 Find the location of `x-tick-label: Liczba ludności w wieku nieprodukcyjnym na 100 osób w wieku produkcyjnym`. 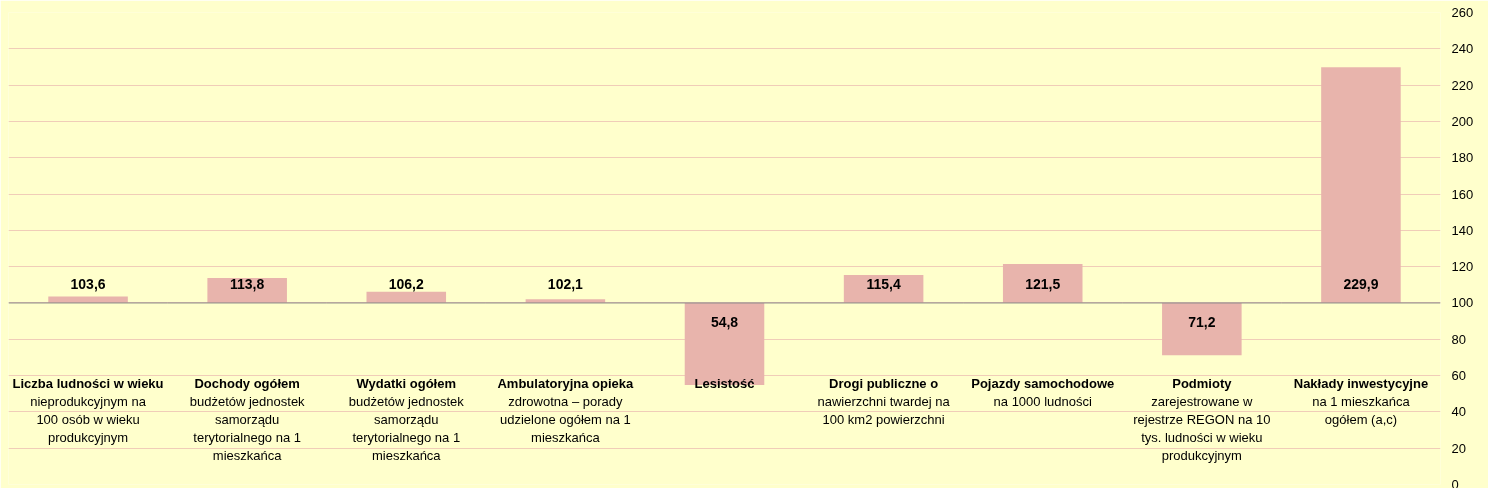

x-tick-label: Liczba ludności w wieku nieprodukcyjnym na 100 osób w wieku produkcyjnym is located at coordinates (88, 410).